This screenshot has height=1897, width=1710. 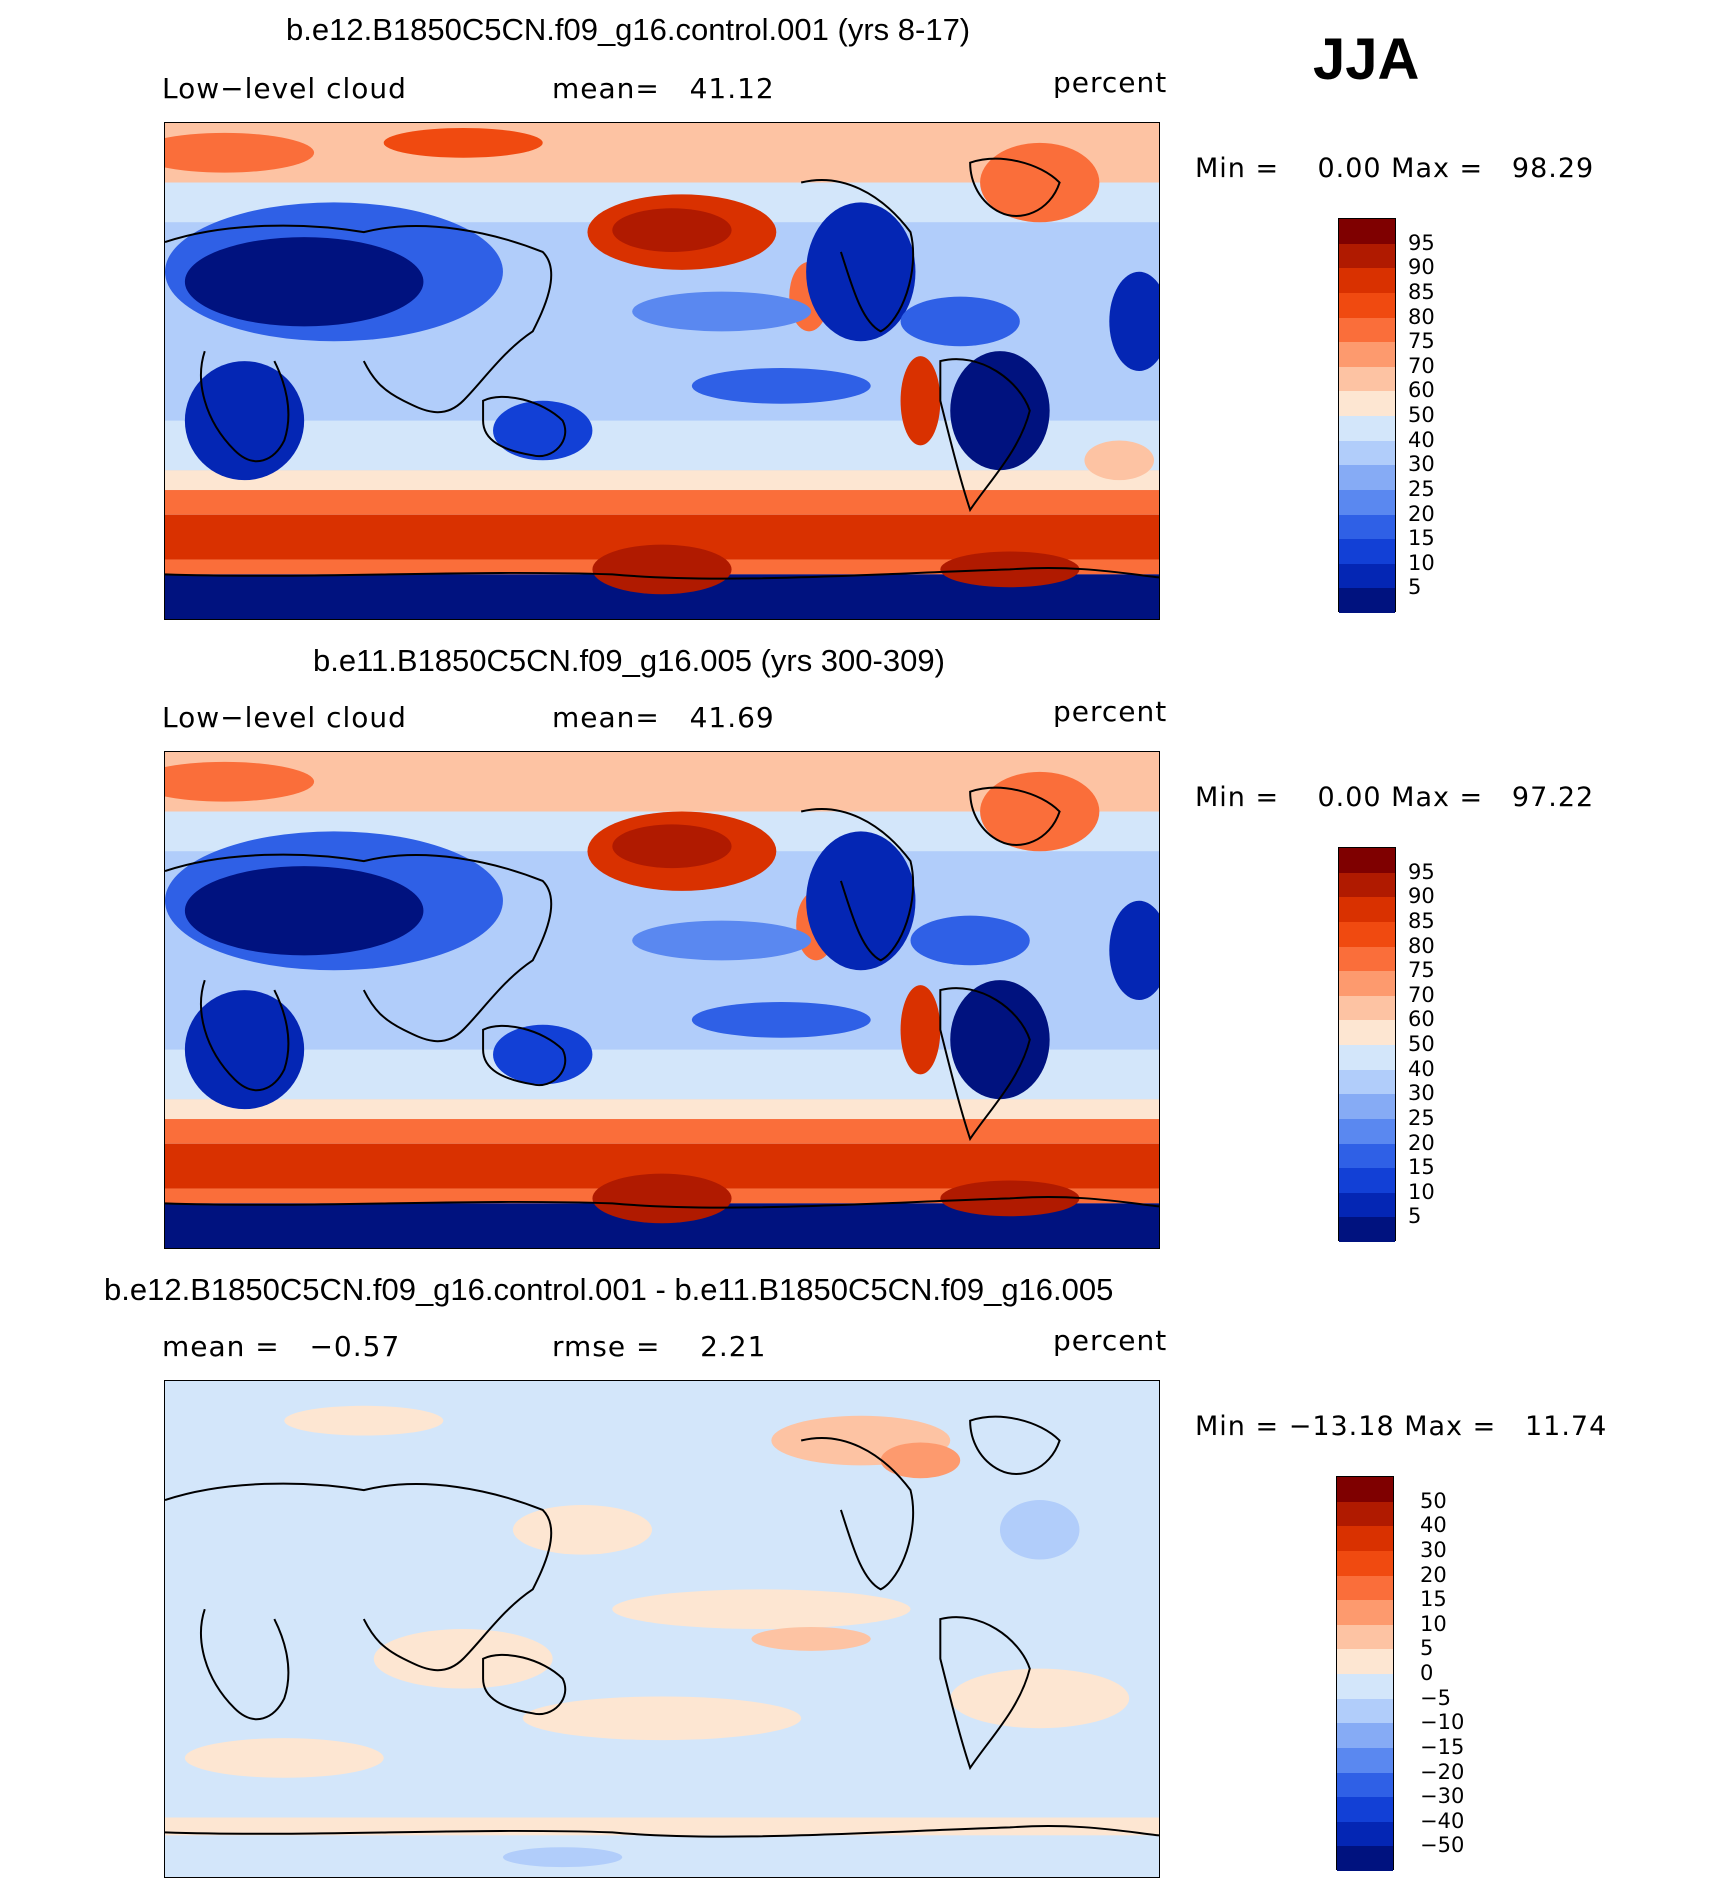 What do you see at coordinates (1442, 1845) in the screenshot?
I see `panel-3-colorbar-tick-label: −50` at bounding box center [1442, 1845].